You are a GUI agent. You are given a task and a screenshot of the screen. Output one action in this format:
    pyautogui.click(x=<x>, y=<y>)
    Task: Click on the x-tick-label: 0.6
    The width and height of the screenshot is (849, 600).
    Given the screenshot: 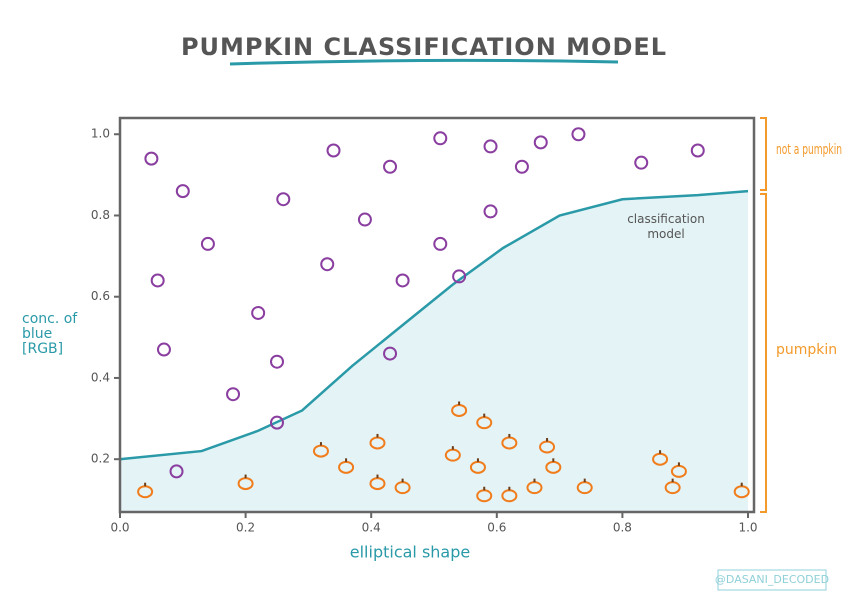 What is the action you would take?
    pyautogui.click(x=496, y=528)
    